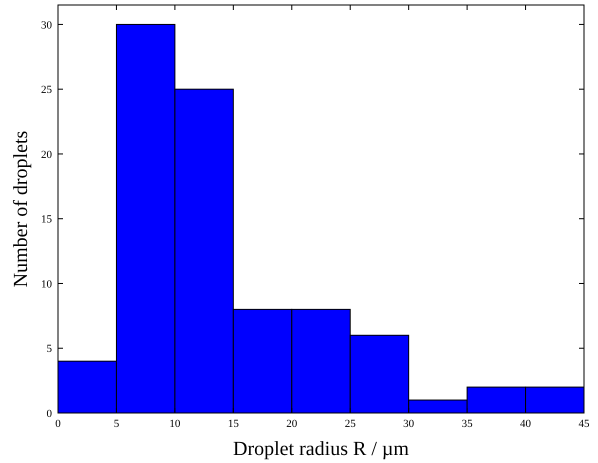 The image size is (598, 463). I want to click on y-tick-label: 0, so click(49, 414).